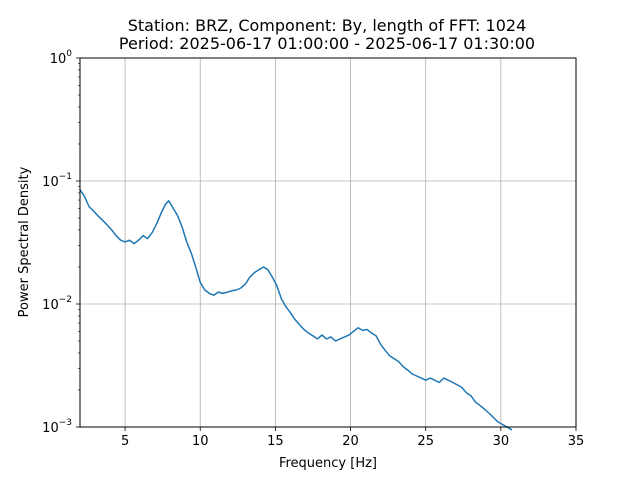 Image resolution: width=640 pixels, height=480 pixels. Describe the element at coordinates (200, 441) in the screenshot. I see `x-tick-label: 10` at that location.